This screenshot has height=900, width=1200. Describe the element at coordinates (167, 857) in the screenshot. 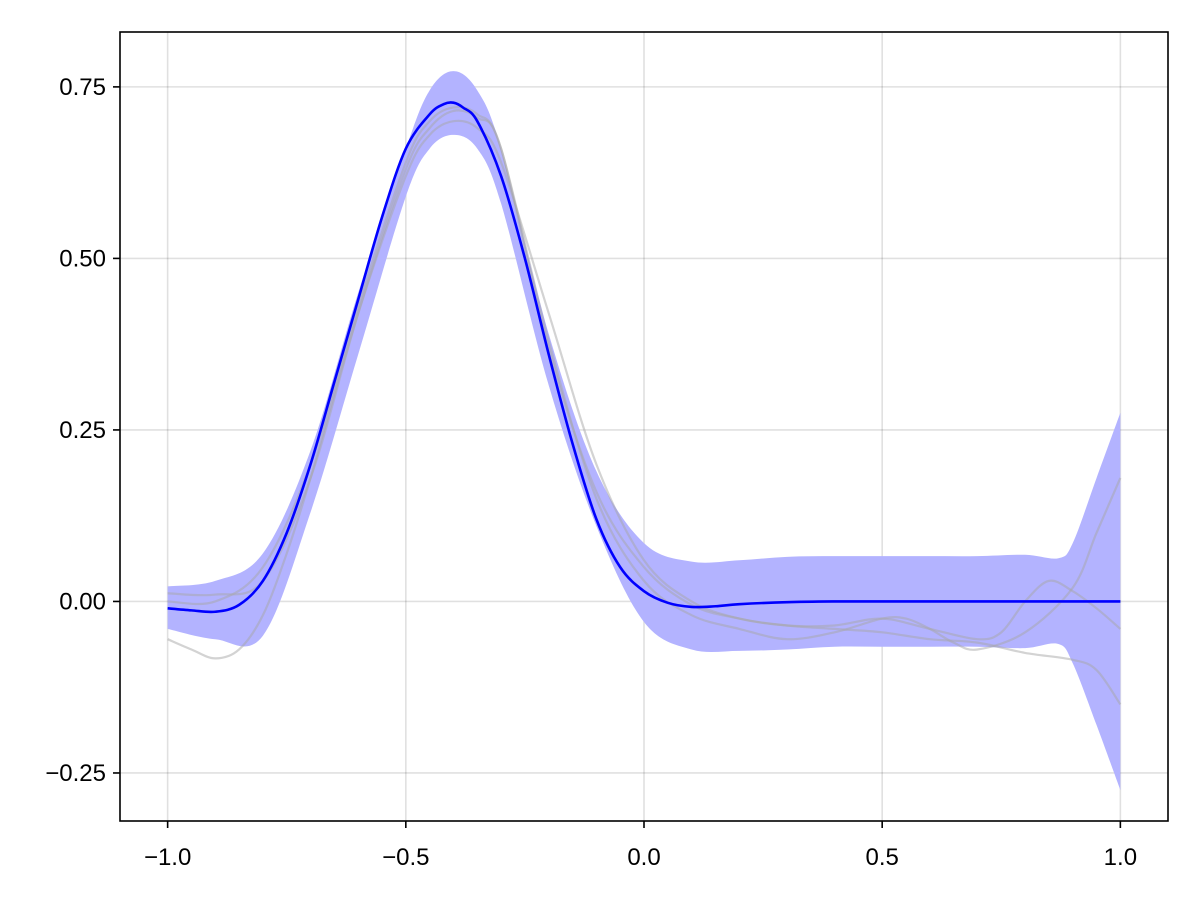

I see `x-tick-label: −1.0` at that location.